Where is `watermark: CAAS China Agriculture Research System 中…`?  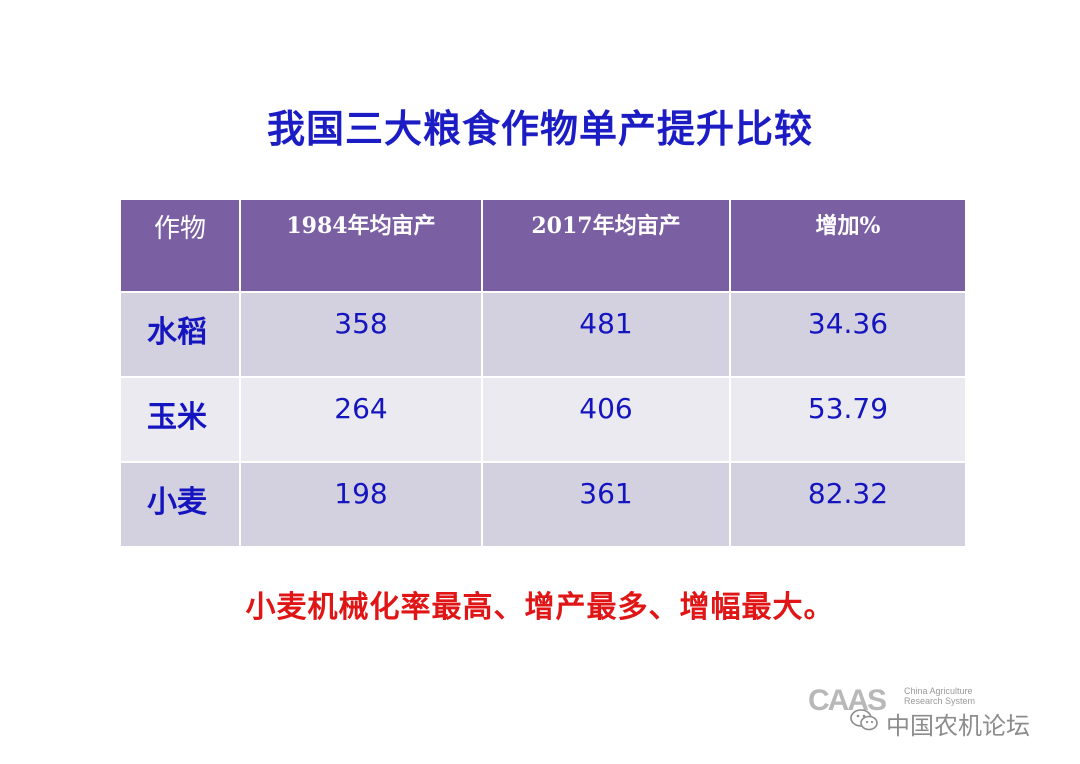 watermark: CAAS China Agriculture Research System 中… is located at coordinates (933, 714).